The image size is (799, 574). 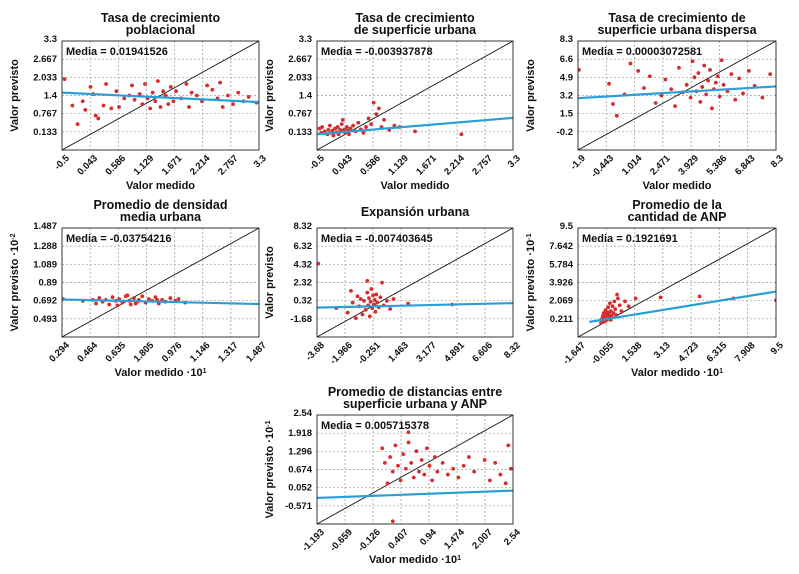 I want to click on x-tick-label: 1.129, so click(x=144, y=165).